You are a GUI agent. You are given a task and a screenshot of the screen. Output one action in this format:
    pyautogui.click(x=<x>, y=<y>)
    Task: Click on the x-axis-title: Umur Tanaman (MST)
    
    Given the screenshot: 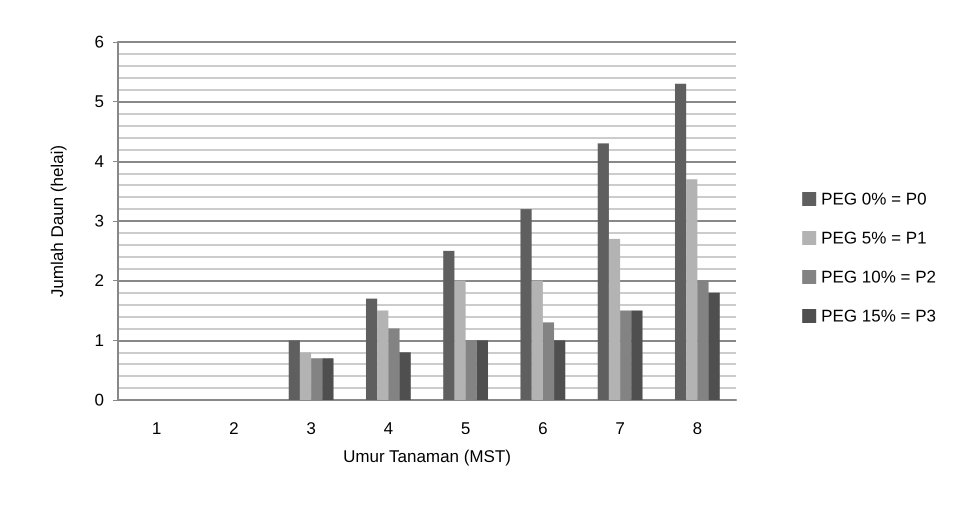 What is the action you would take?
    pyautogui.click(x=427, y=456)
    